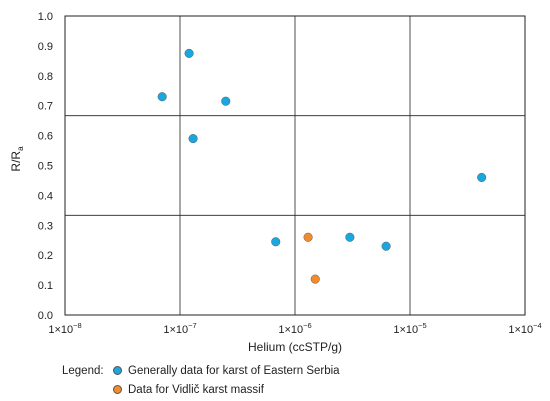 The height and width of the screenshot is (401, 550). I want to click on y-tick-label: 0.3, so click(45, 226).